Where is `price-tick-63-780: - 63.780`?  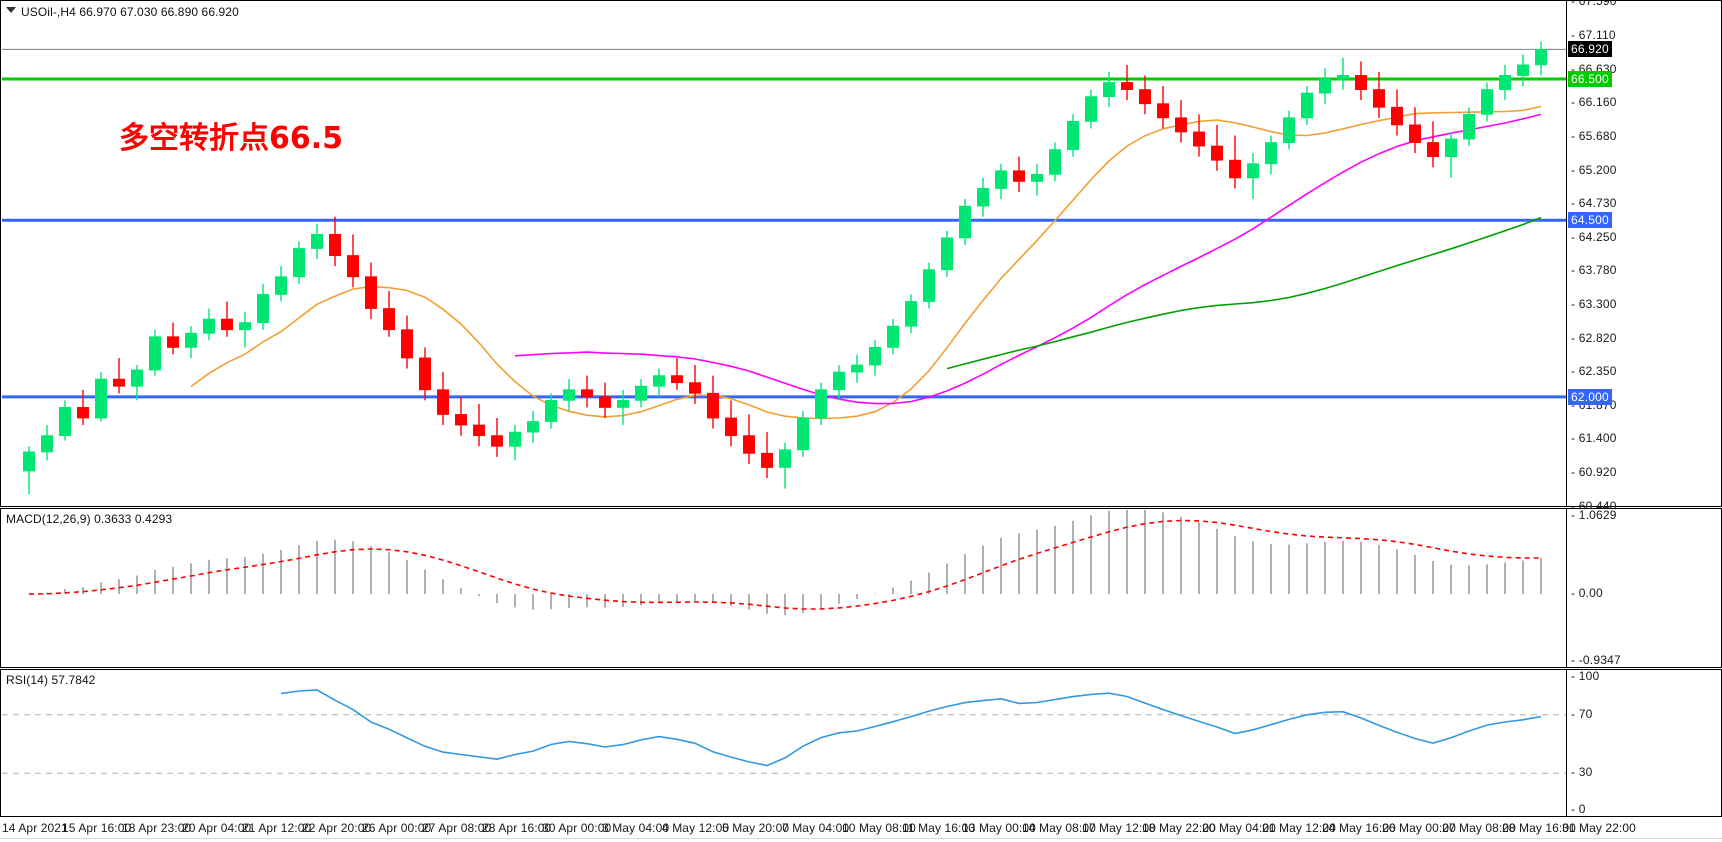 price-tick-63-780: - 63.780 is located at coordinates (1594, 270).